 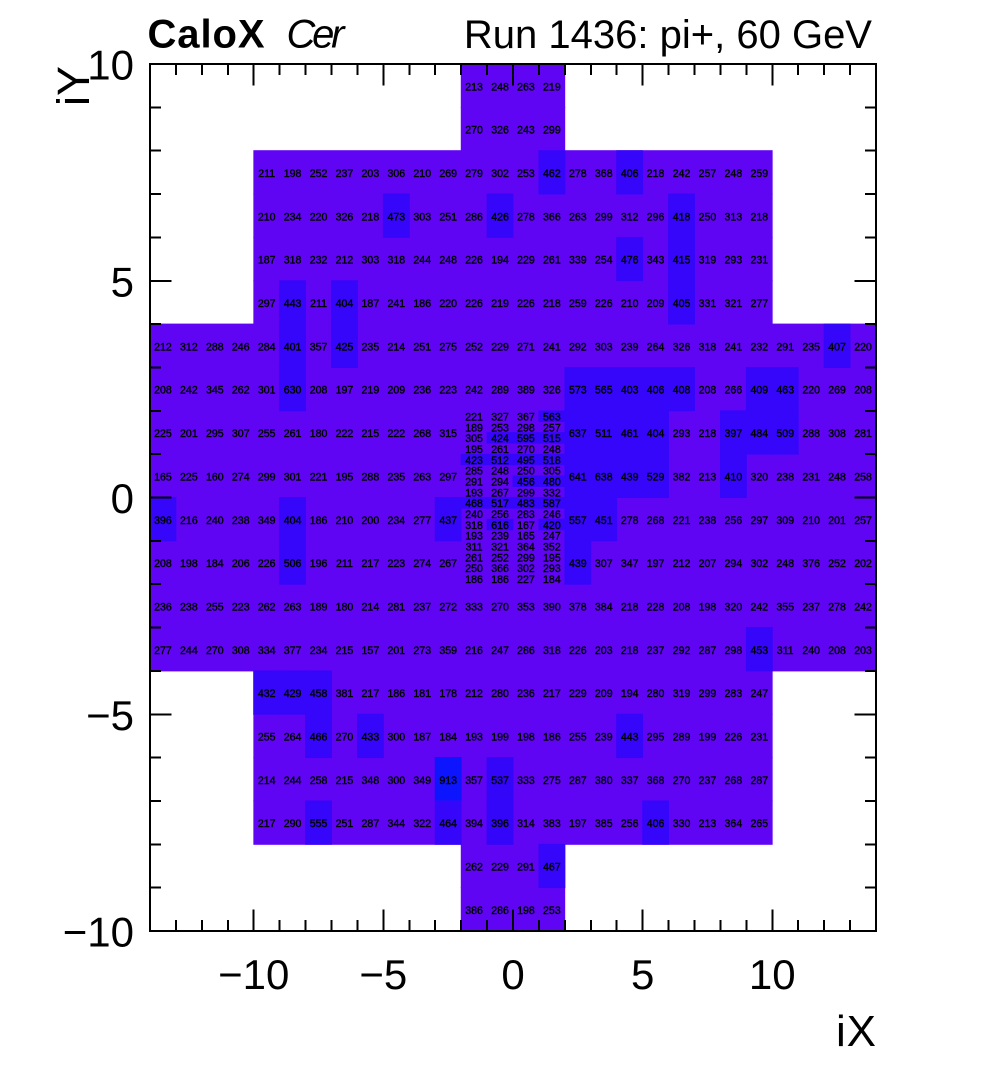 What do you see at coordinates (656, 261) in the screenshot?
I see `svg-text: 343` at bounding box center [656, 261].